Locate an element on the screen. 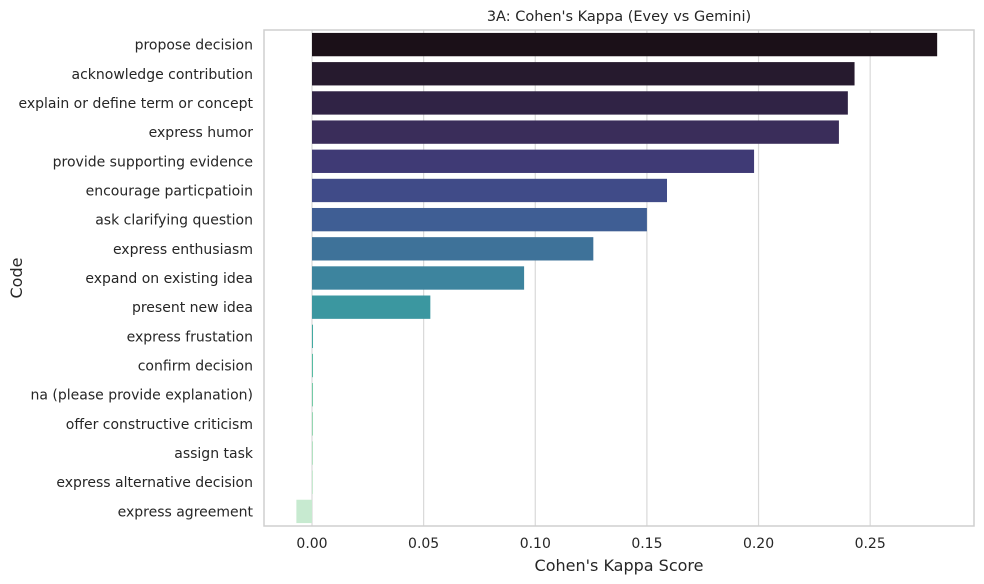  y-tick-label: express enthusiasm is located at coordinates (183, 250).